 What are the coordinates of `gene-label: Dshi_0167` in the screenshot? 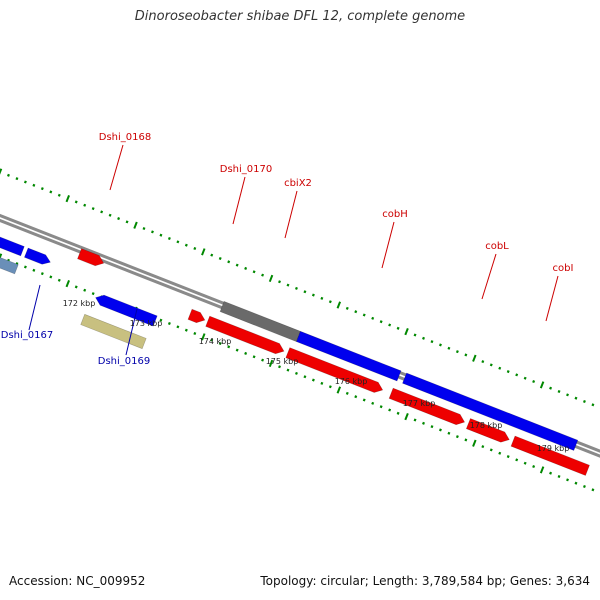 It's located at (27, 335).